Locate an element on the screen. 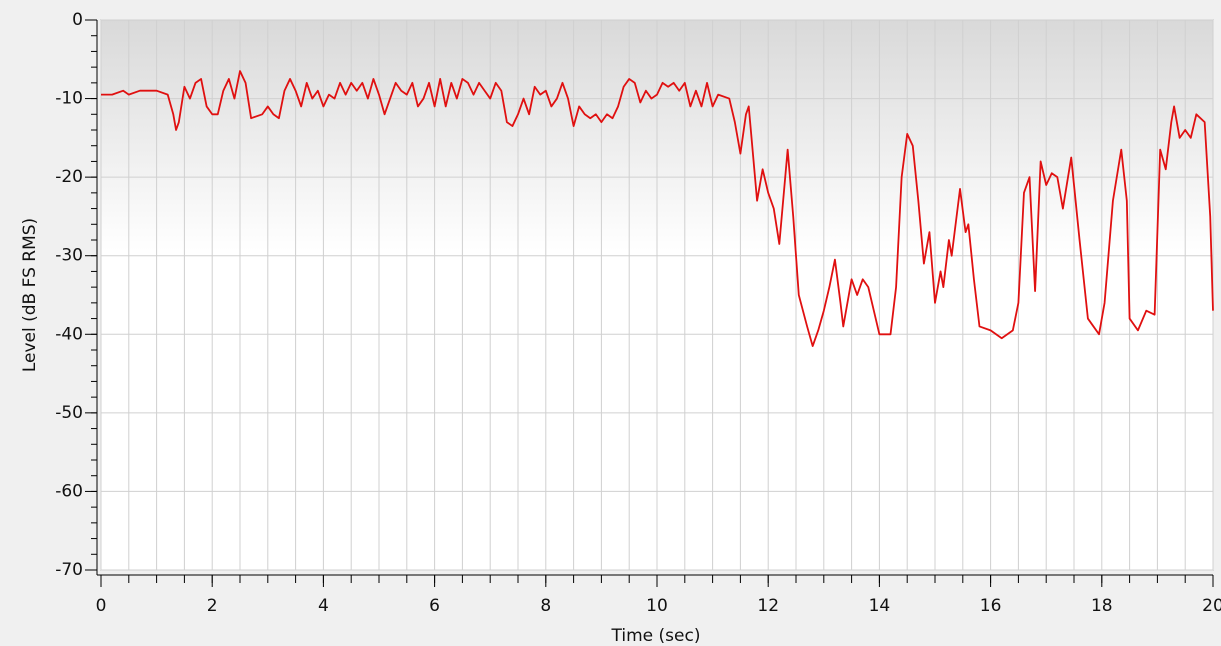 The height and width of the screenshot is (646, 1221). x-tick-label: 8 is located at coordinates (545, 606).